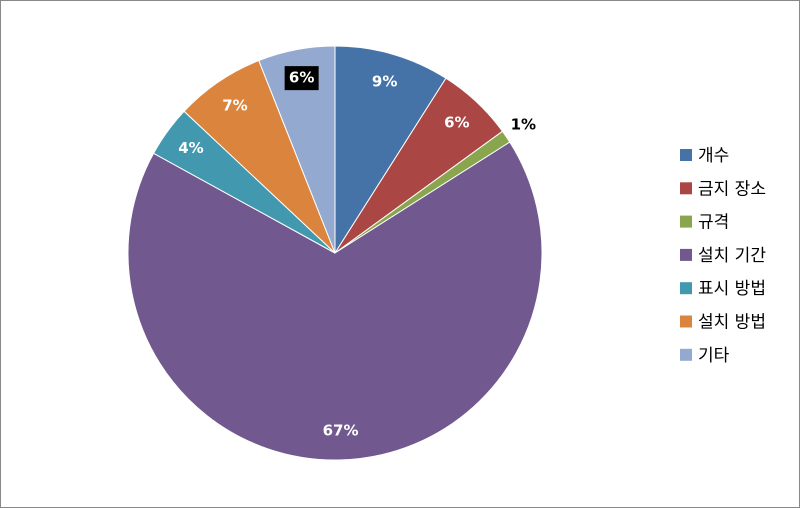 Image resolution: width=800 pixels, height=508 pixels. I want to click on data-label: 7%, so click(234, 105).